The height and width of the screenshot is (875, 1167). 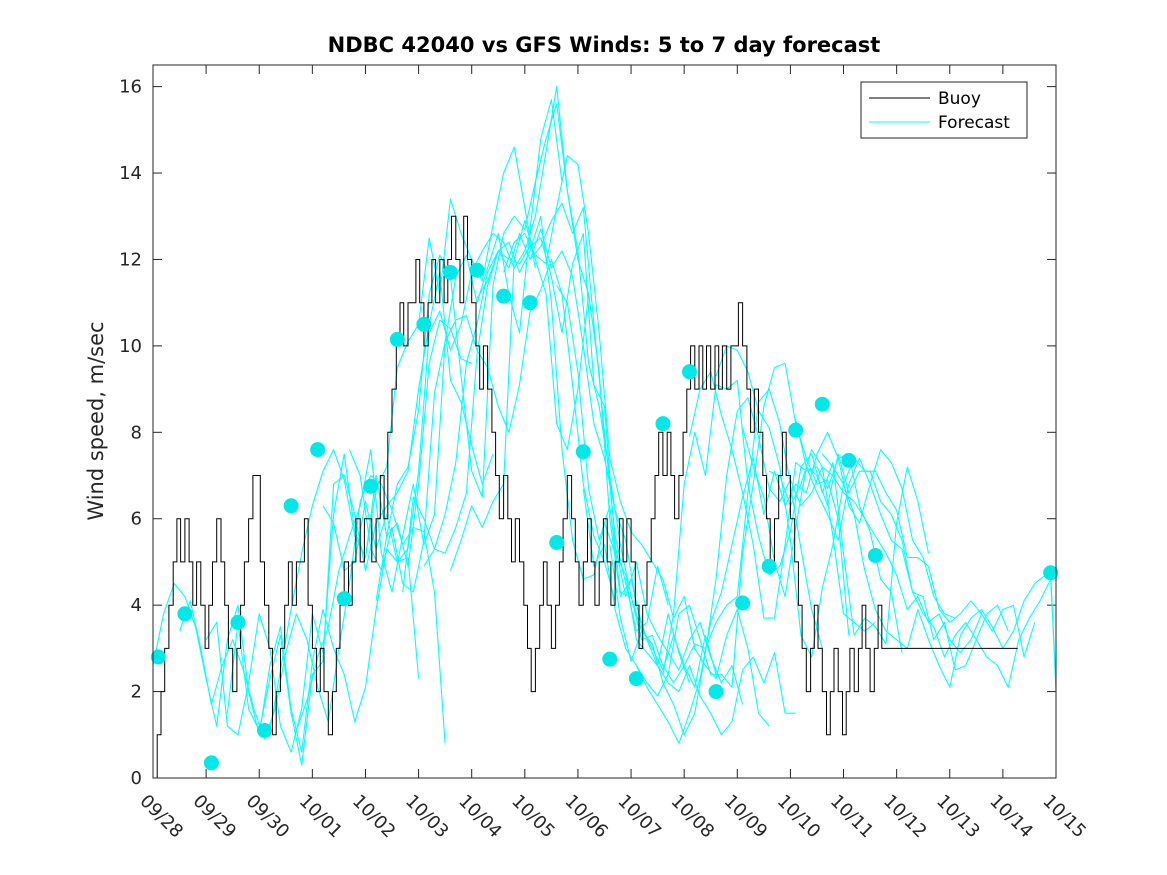 What do you see at coordinates (136, 519) in the screenshot?
I see `y-tick-label: 6` at bounding box center [136, 519].